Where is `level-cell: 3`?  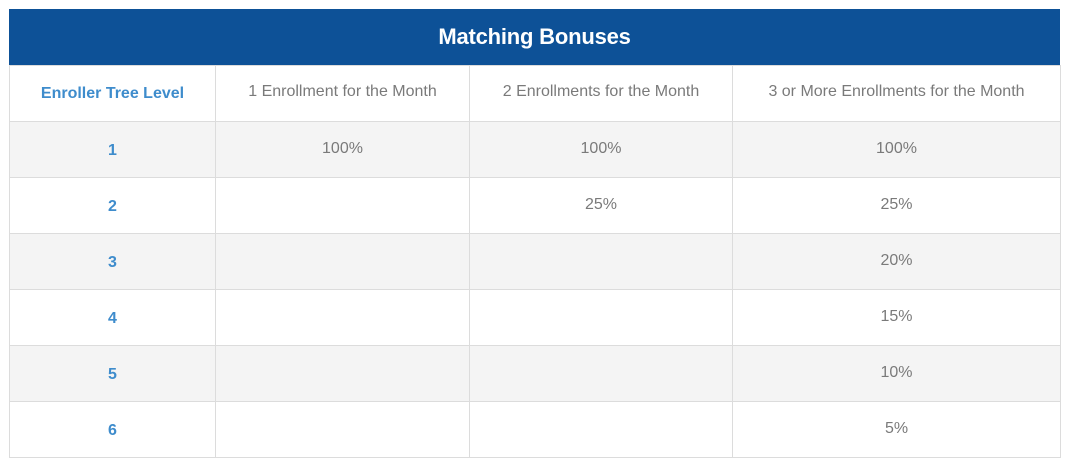
level-cell: 3 is located at coordinates (112, 261).